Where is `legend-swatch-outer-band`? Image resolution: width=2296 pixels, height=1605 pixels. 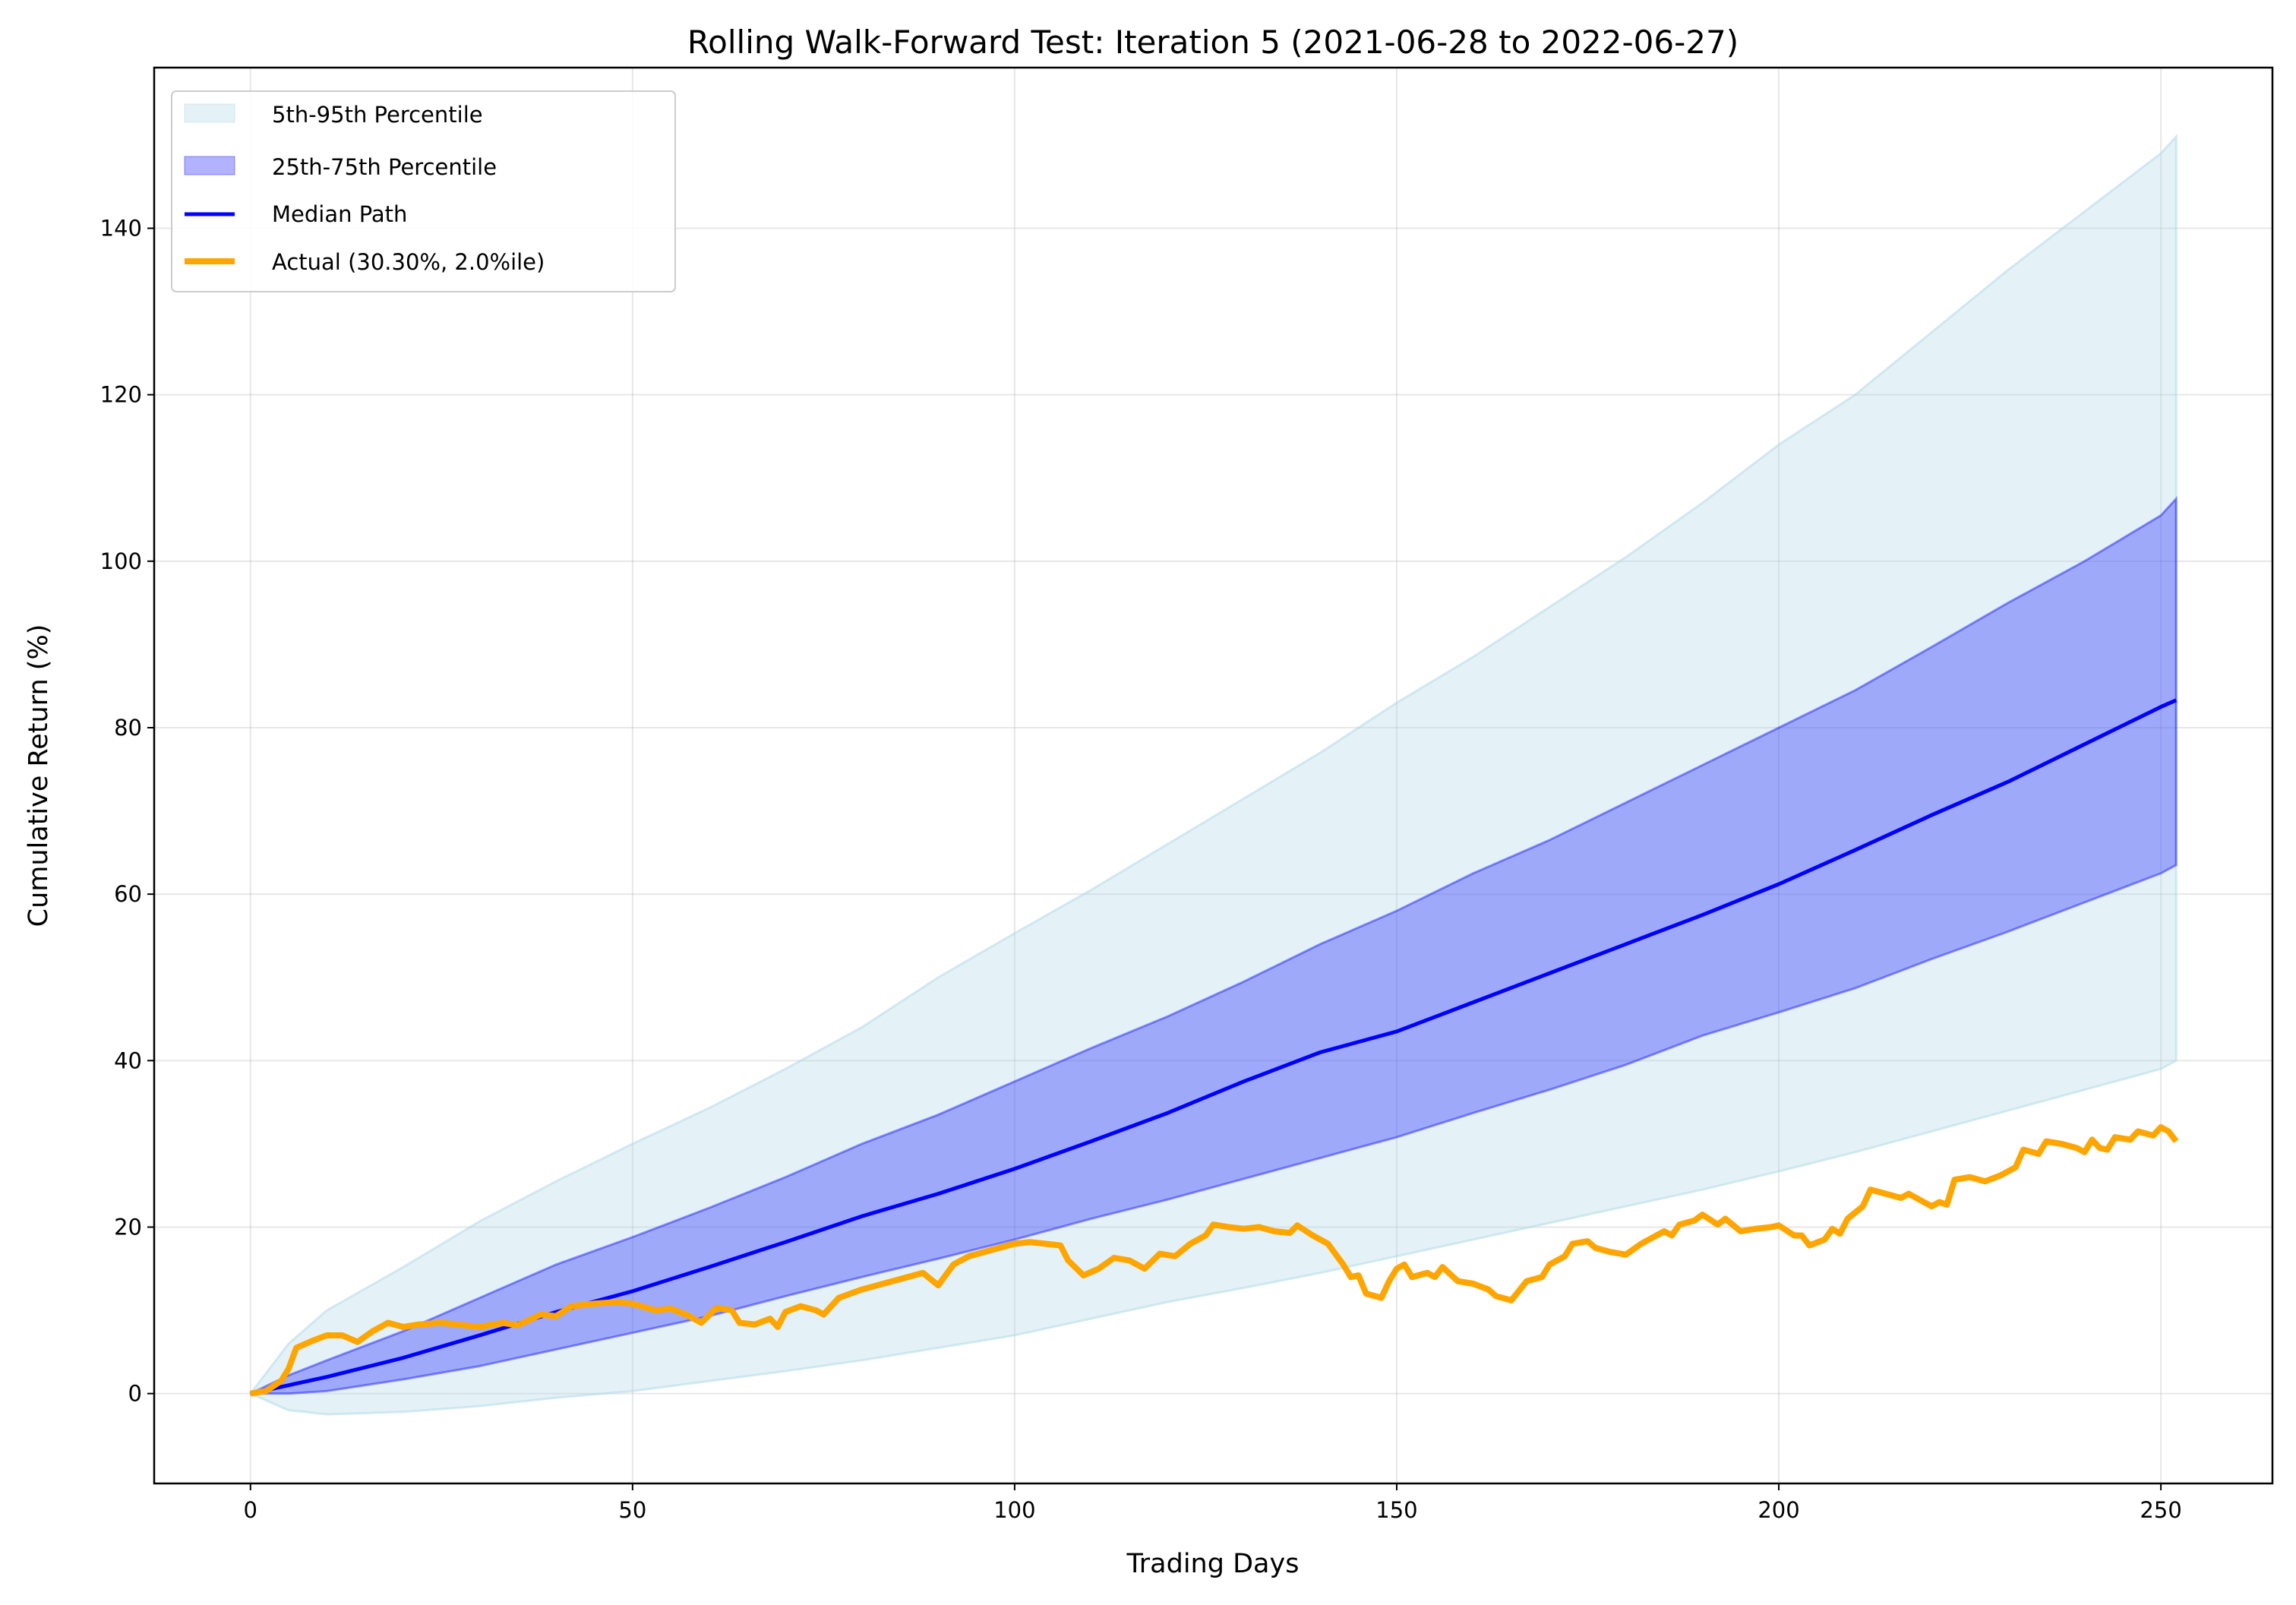 legend-swatch-outer-band is located at coordinates (209, 113).